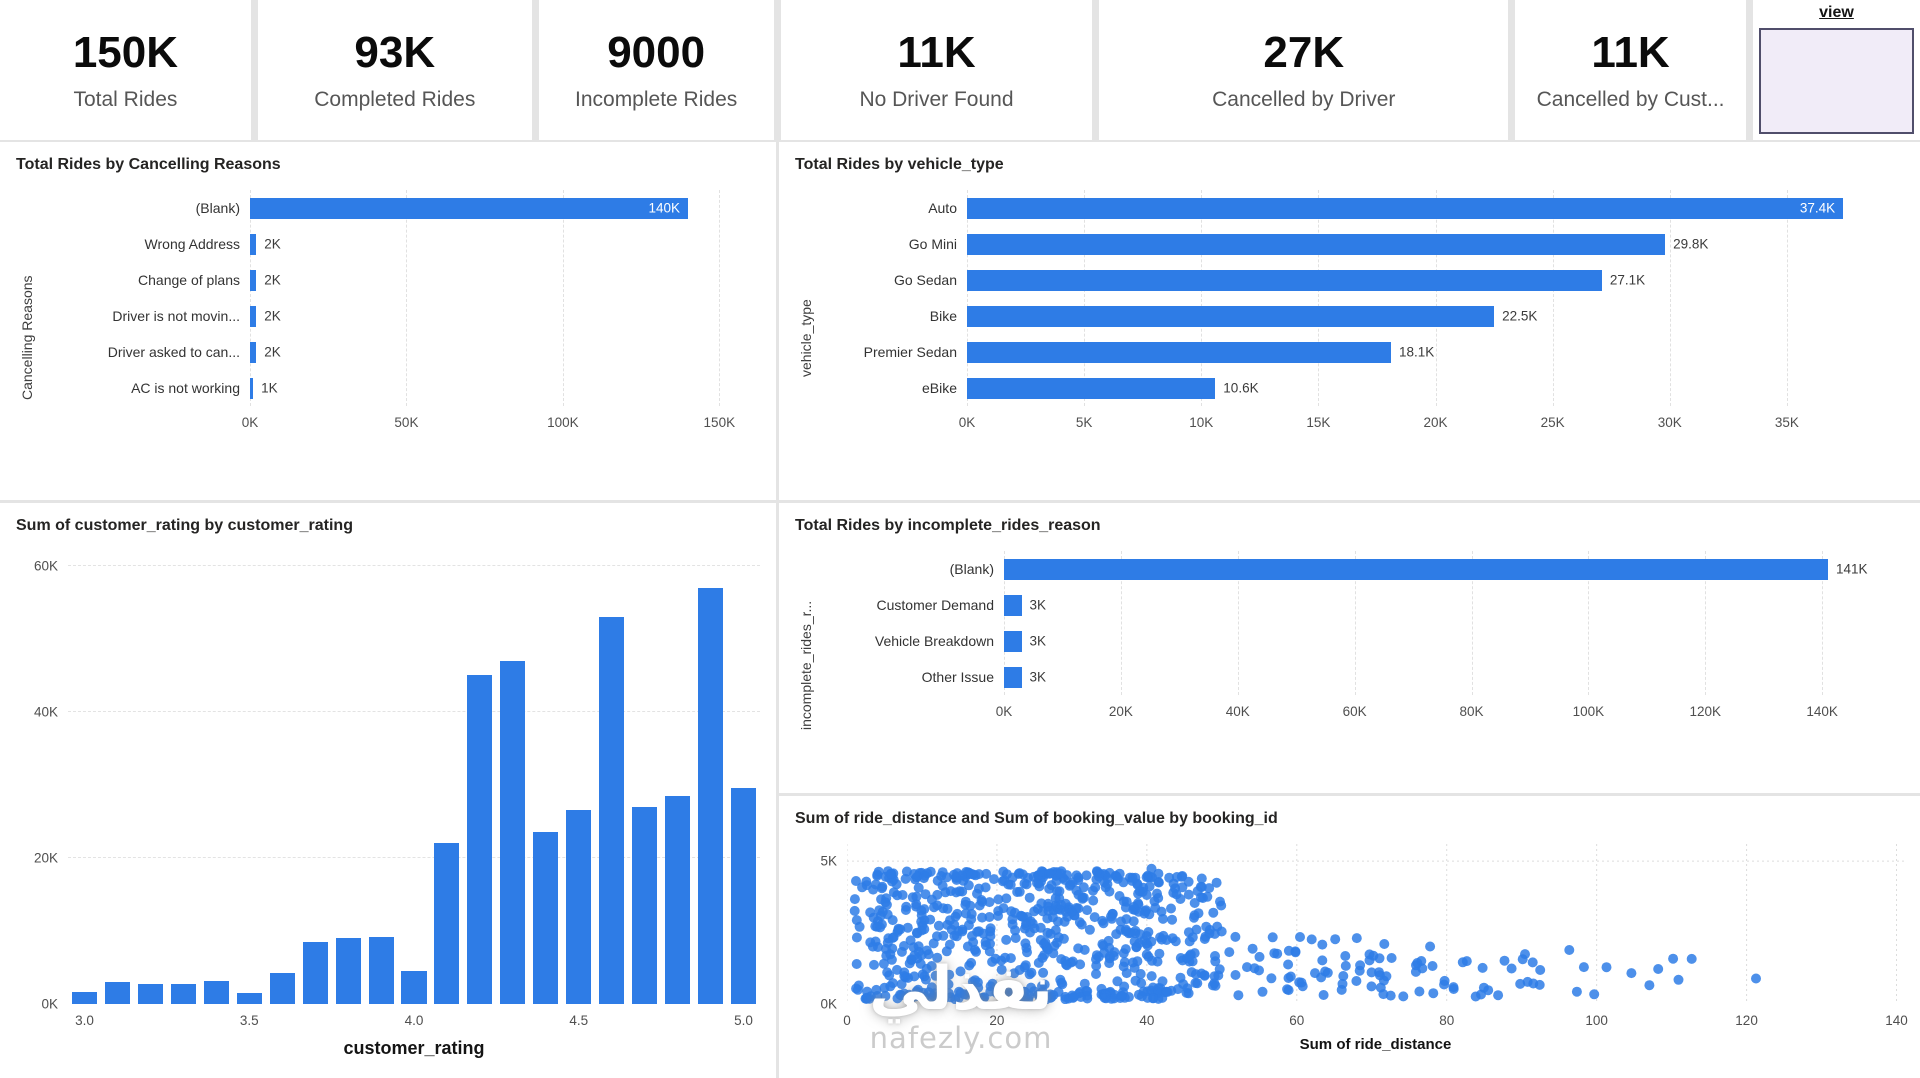 This screenshot has width=1920, height=1078. I want to click on bar-value-label: 2K, so click(272, 280).